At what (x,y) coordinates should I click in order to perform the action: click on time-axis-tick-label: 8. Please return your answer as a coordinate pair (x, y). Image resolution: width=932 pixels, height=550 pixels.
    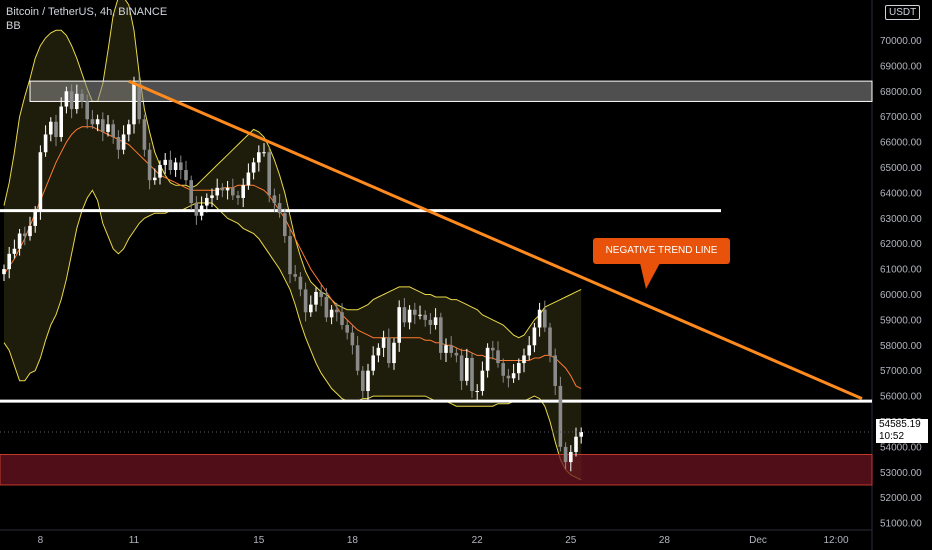
    Looking at the image, I should click on (41, 540).